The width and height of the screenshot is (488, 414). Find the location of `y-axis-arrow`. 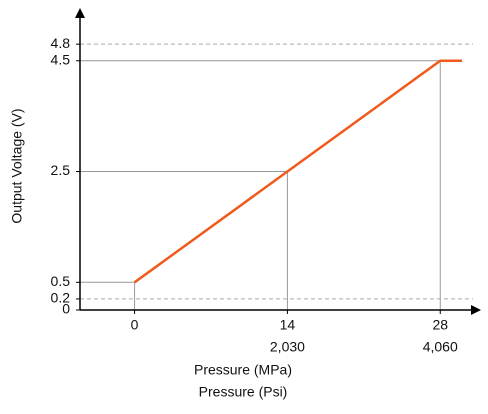

y-axis-arrow is located at coordinates (80, 13).